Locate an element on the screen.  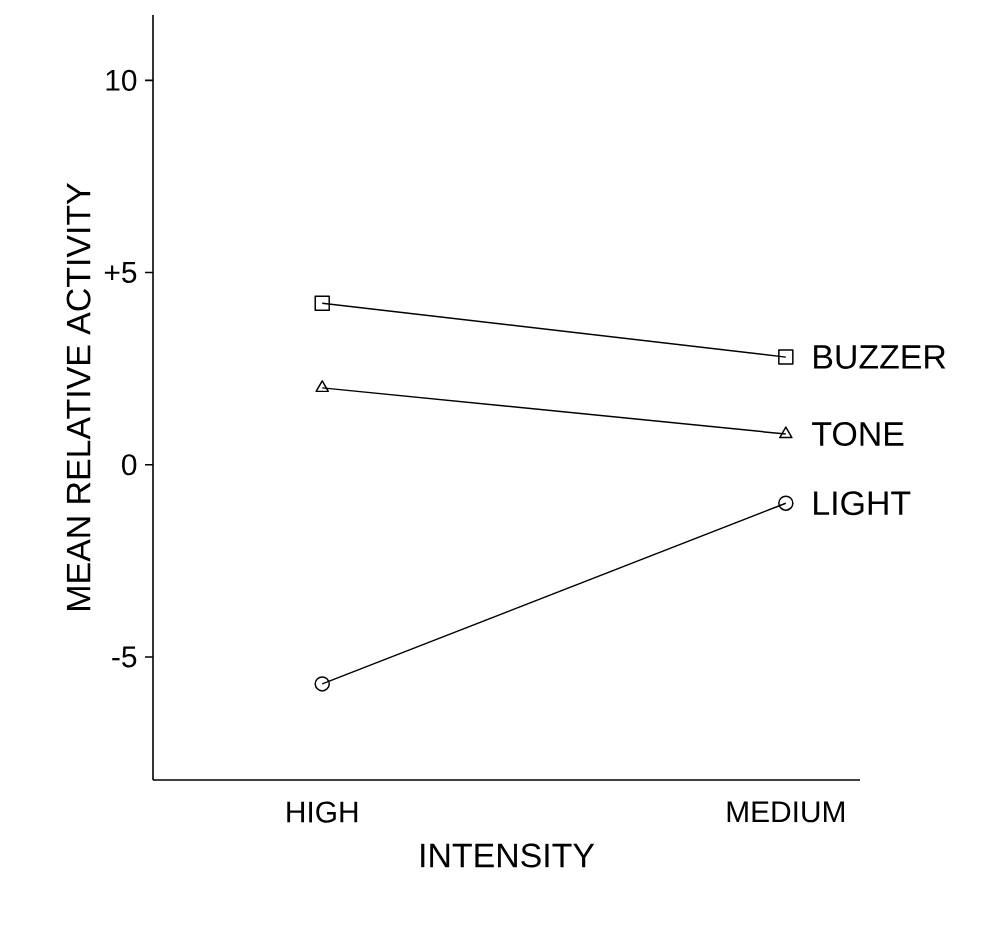
series-label: BUZZER is located at coordinates (880, 357).